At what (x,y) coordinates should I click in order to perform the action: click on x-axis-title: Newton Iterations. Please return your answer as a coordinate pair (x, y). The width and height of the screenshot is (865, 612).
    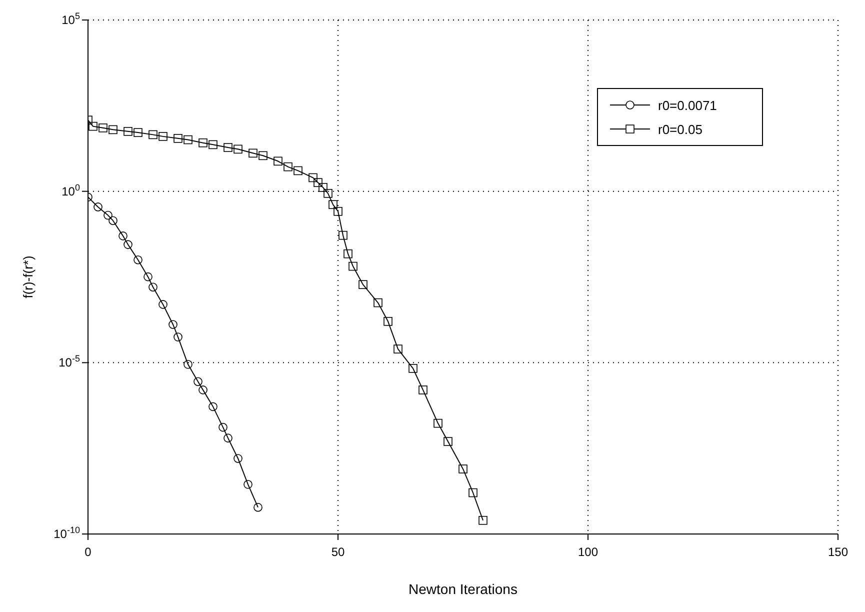
    Looking at the image, I should click on (463, 588).